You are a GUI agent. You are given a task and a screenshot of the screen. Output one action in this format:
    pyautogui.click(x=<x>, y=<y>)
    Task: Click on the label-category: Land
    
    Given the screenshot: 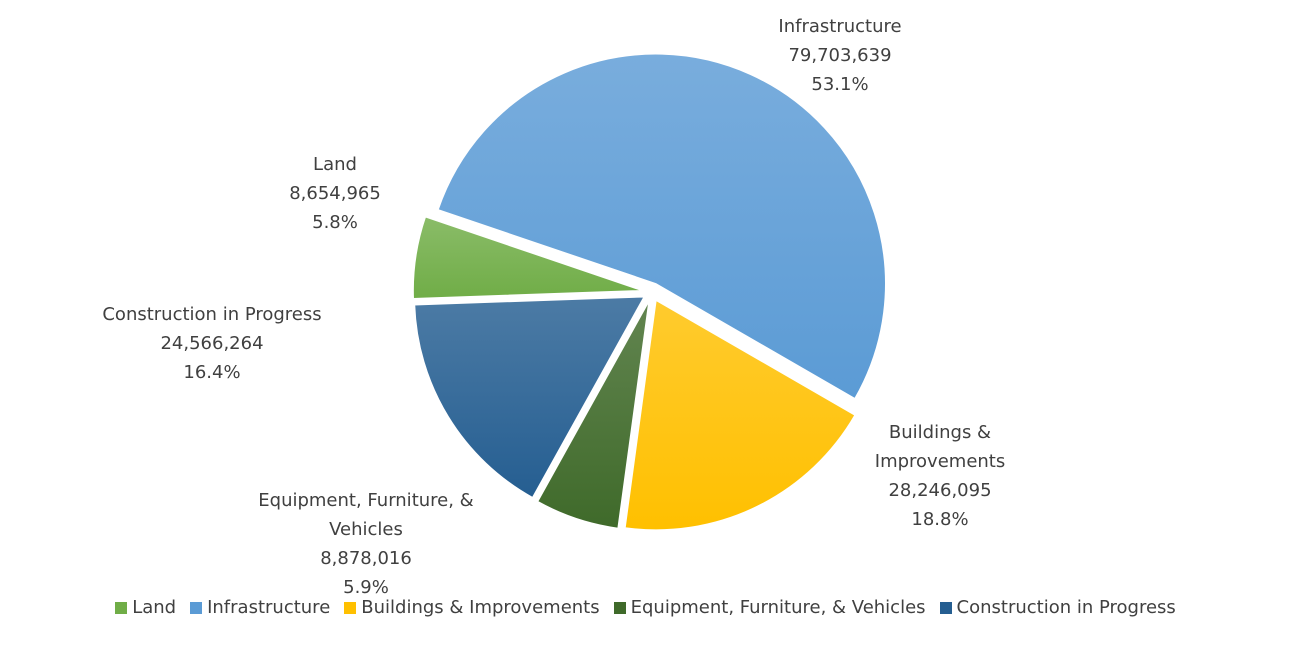 What is the action you would take?
    pyautogui.click(x=335, y=164)
    